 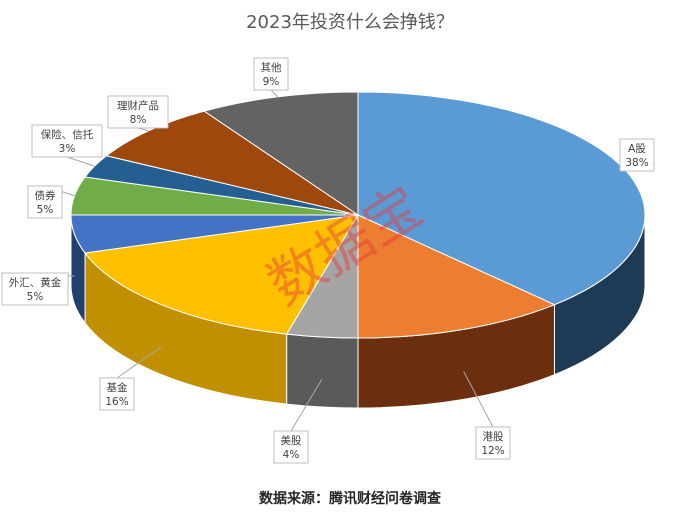 I want to click on label-category-7: 理财产品, so click(x=138, y=105).